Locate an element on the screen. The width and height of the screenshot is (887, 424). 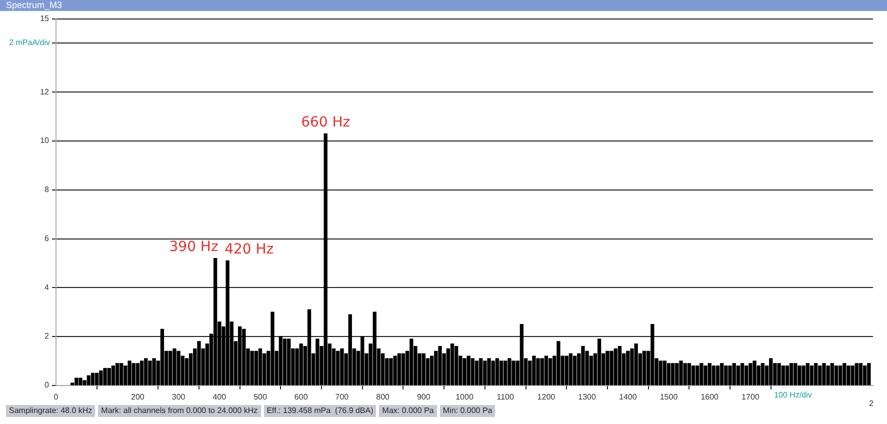
text: Min: 0.000 Pa is located at coordinates (468, 411).